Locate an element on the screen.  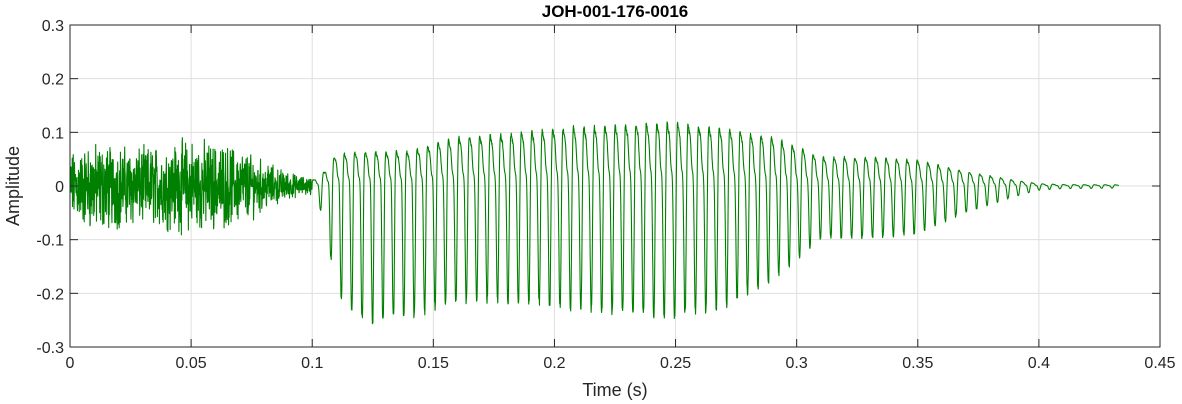
chart-title: JOH-001-176-0016 is located at coordinates (615, 11).